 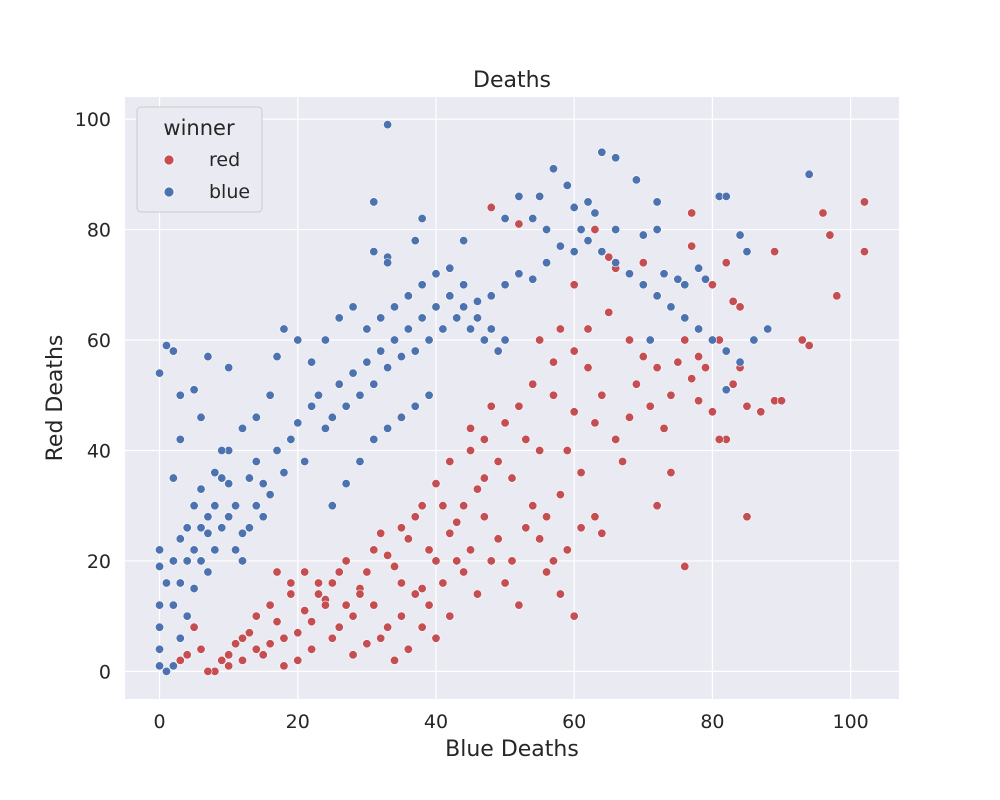 I want to click on y-tick-label: 40, so click(x=99, y=451).